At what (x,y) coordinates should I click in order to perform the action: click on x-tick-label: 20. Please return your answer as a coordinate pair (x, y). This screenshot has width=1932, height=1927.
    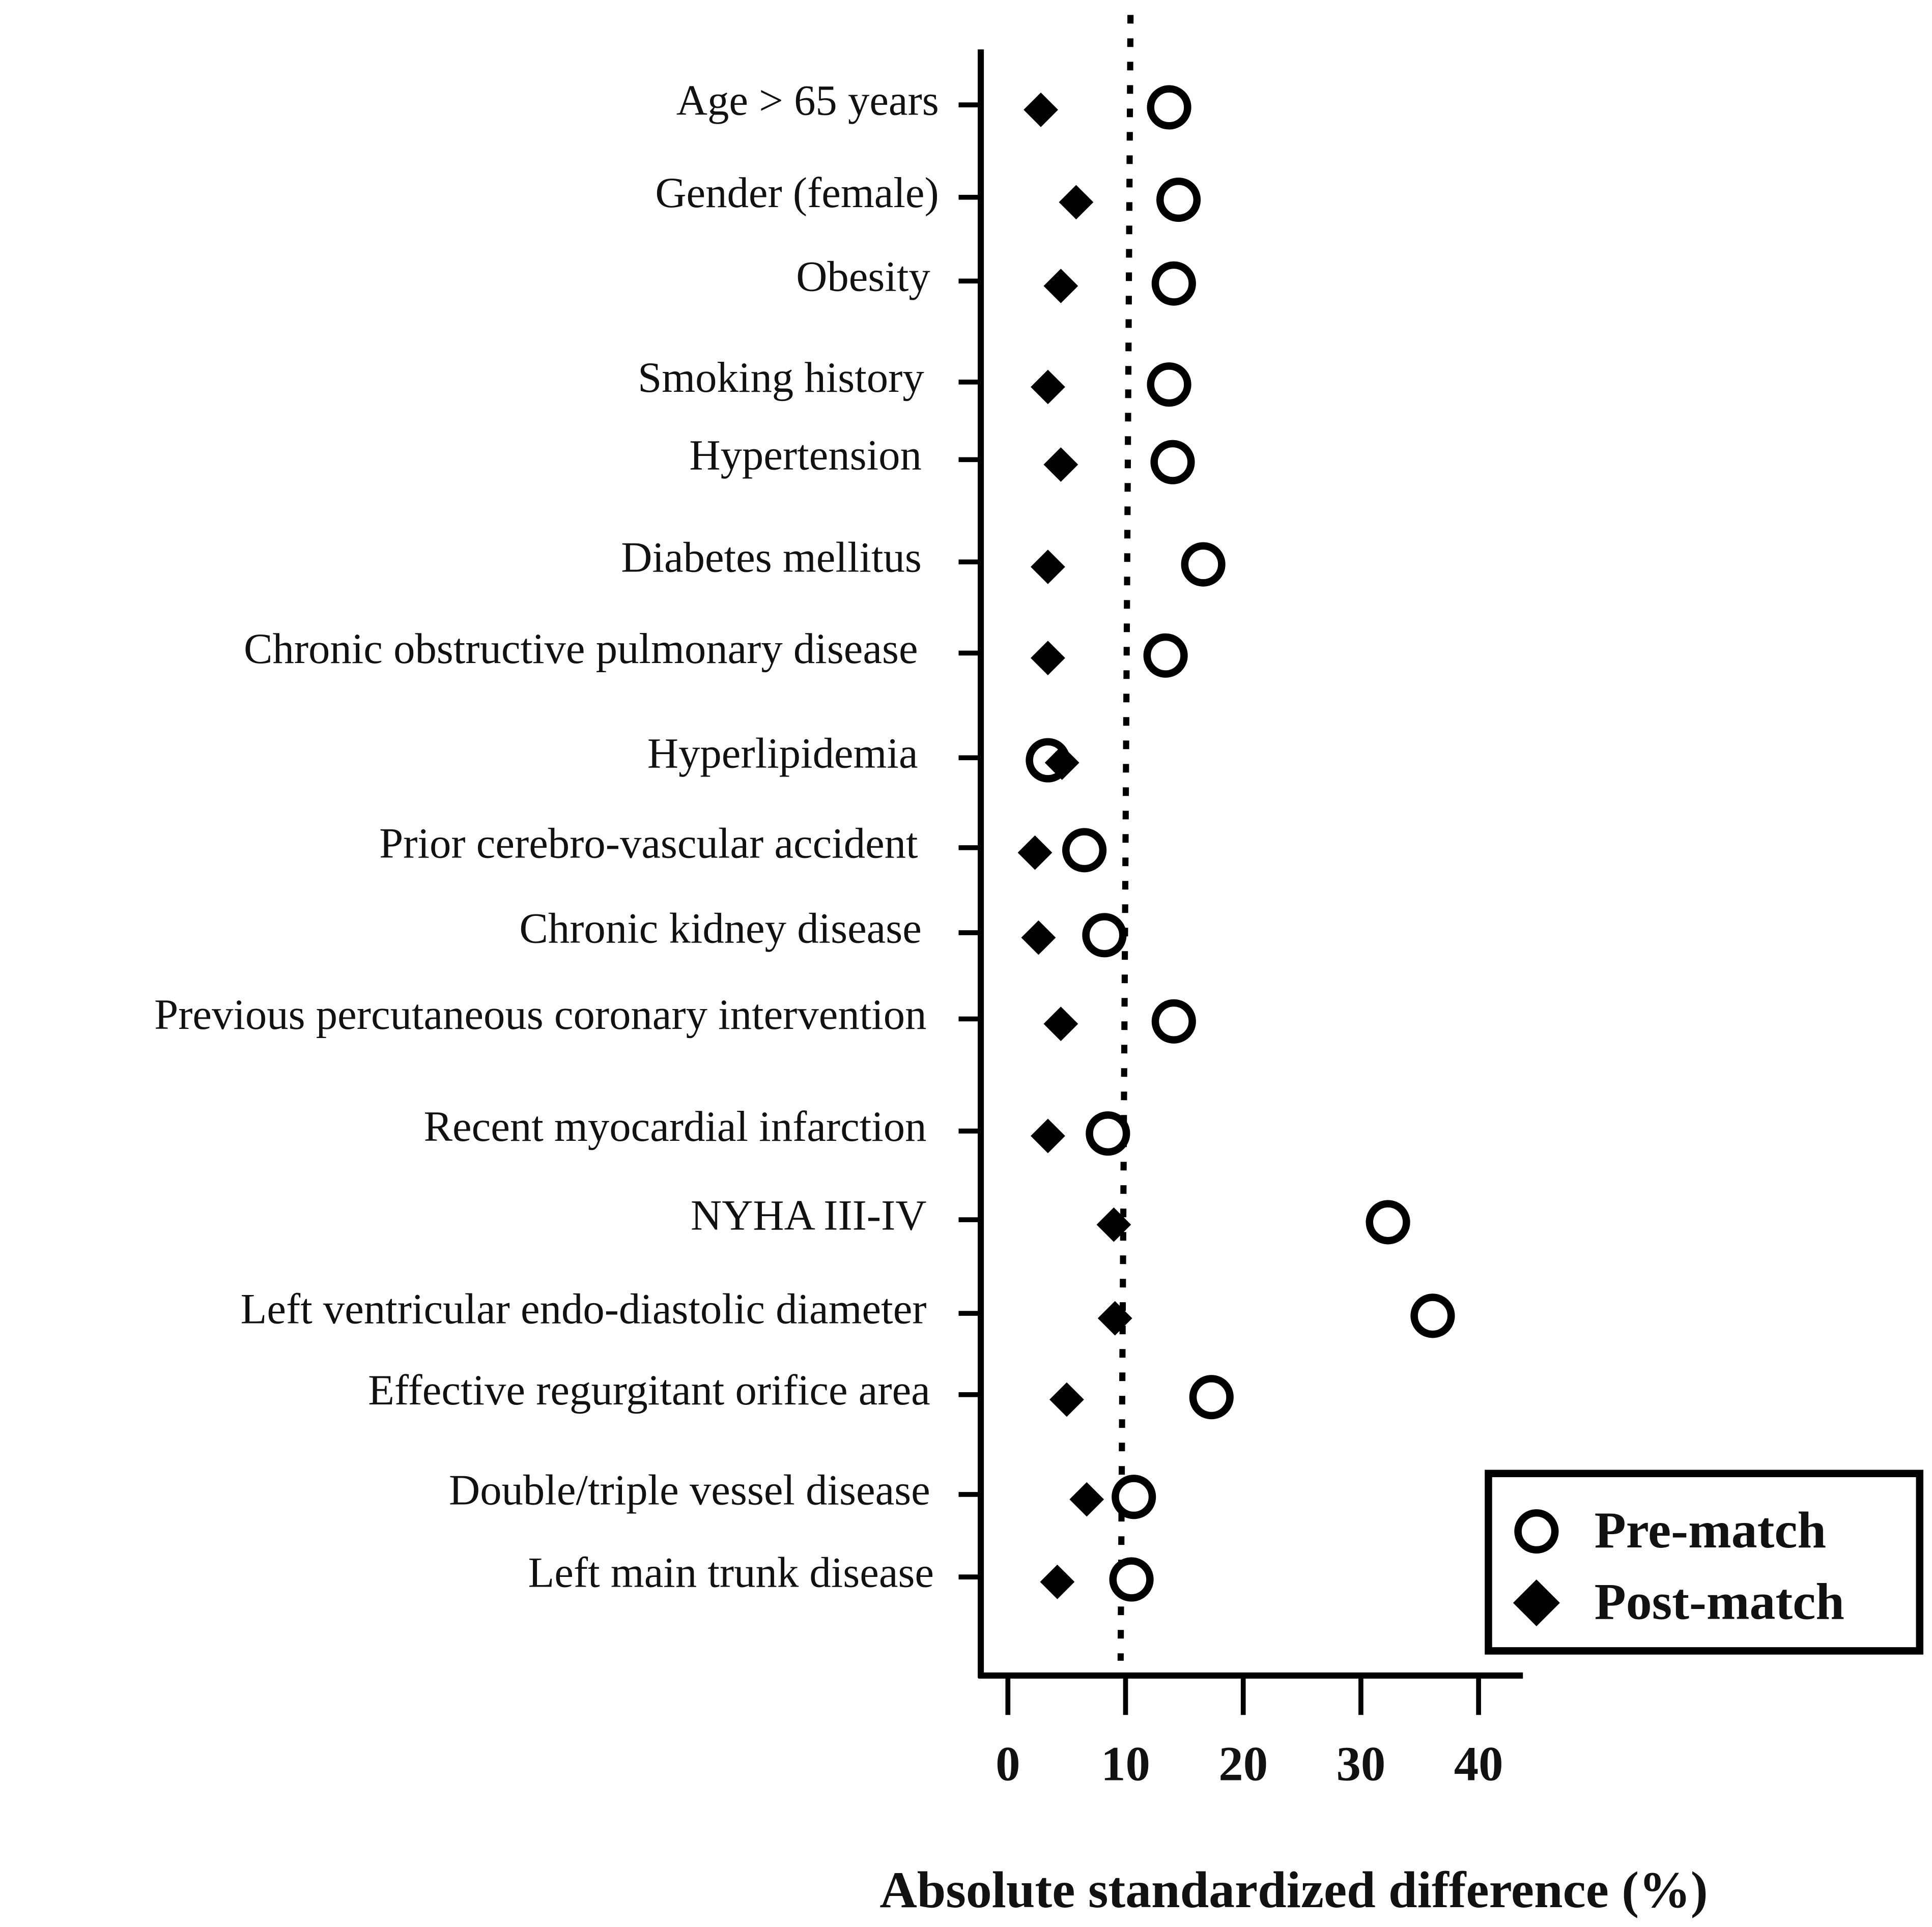
    Looking at the image, I should click on (1243, 1764).